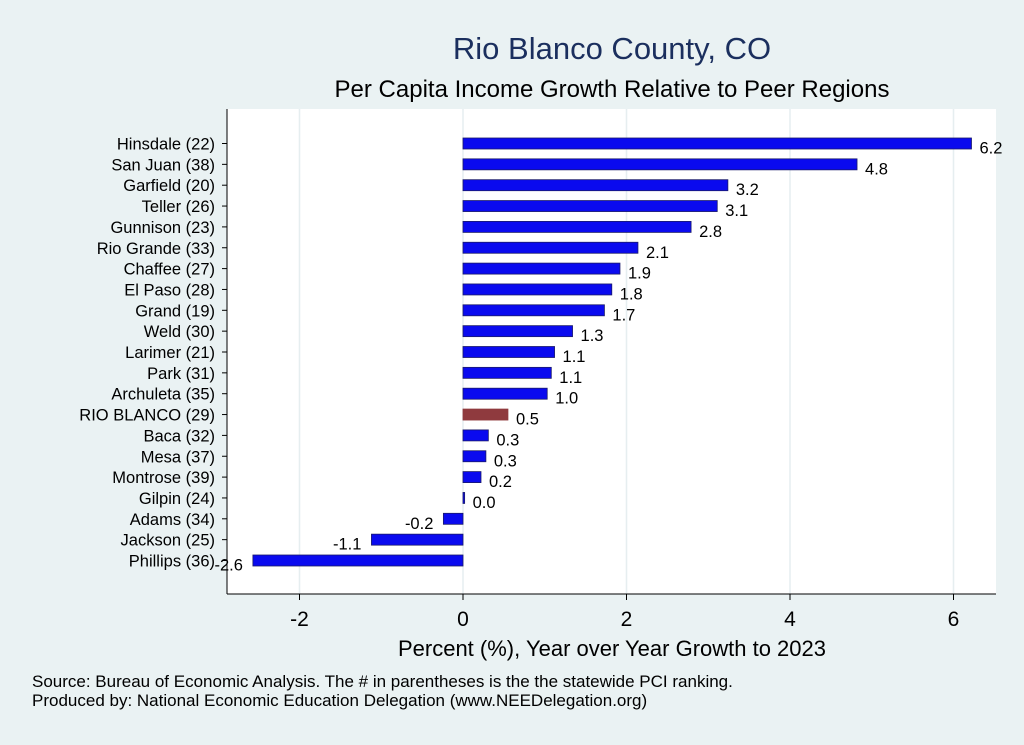 The height and width of the screenshot is (745, 1024). Describe the element at coordinates (179, 436) in the screenshot. I see `category-label: Baca (32)` at that location.